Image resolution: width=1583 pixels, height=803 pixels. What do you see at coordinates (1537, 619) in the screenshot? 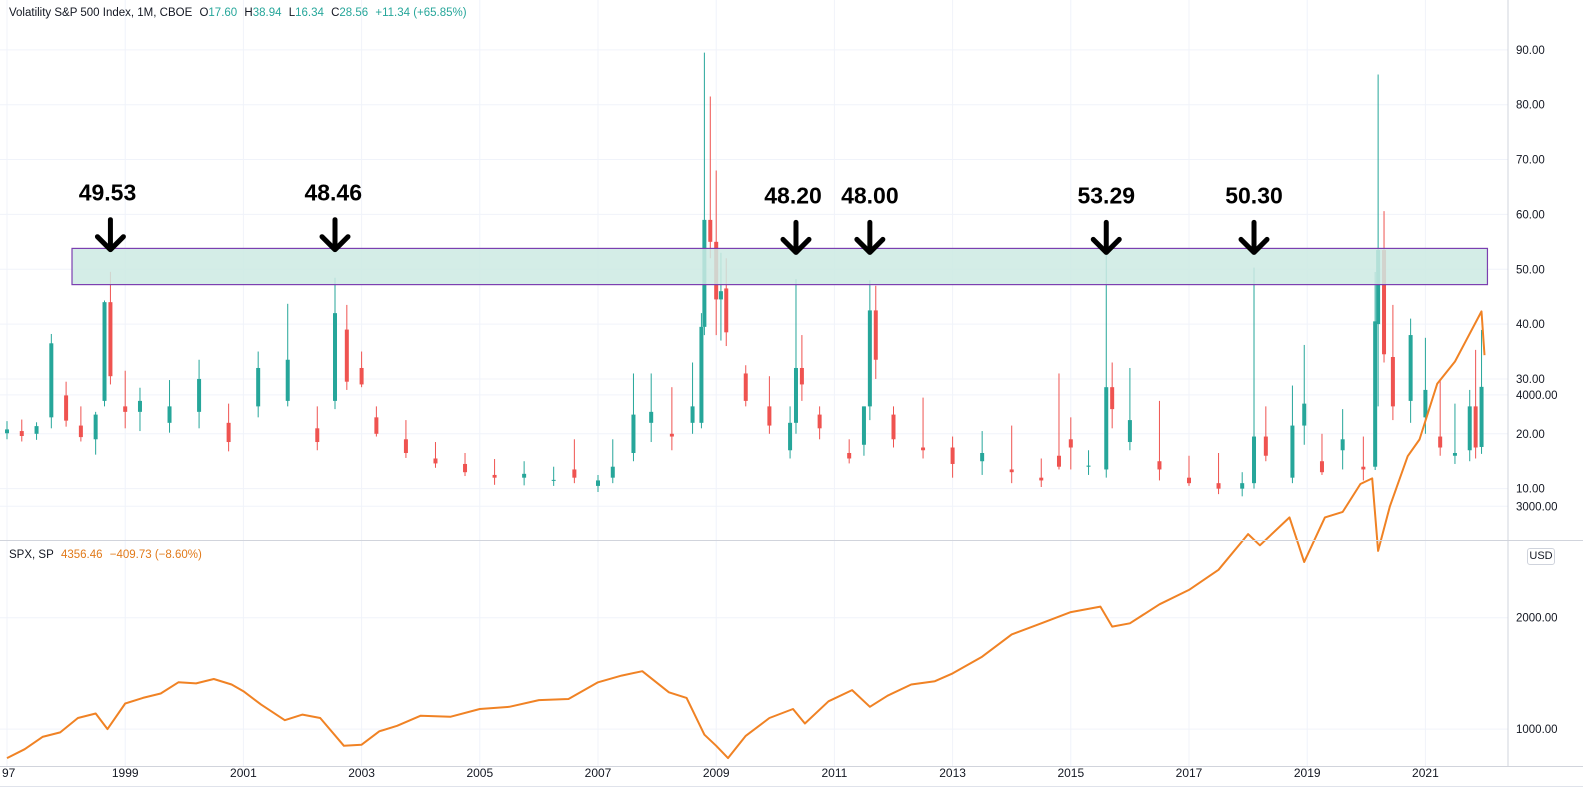
I see `spx-price-tick-label: 2000.00` at bounding box center [1537, 619].